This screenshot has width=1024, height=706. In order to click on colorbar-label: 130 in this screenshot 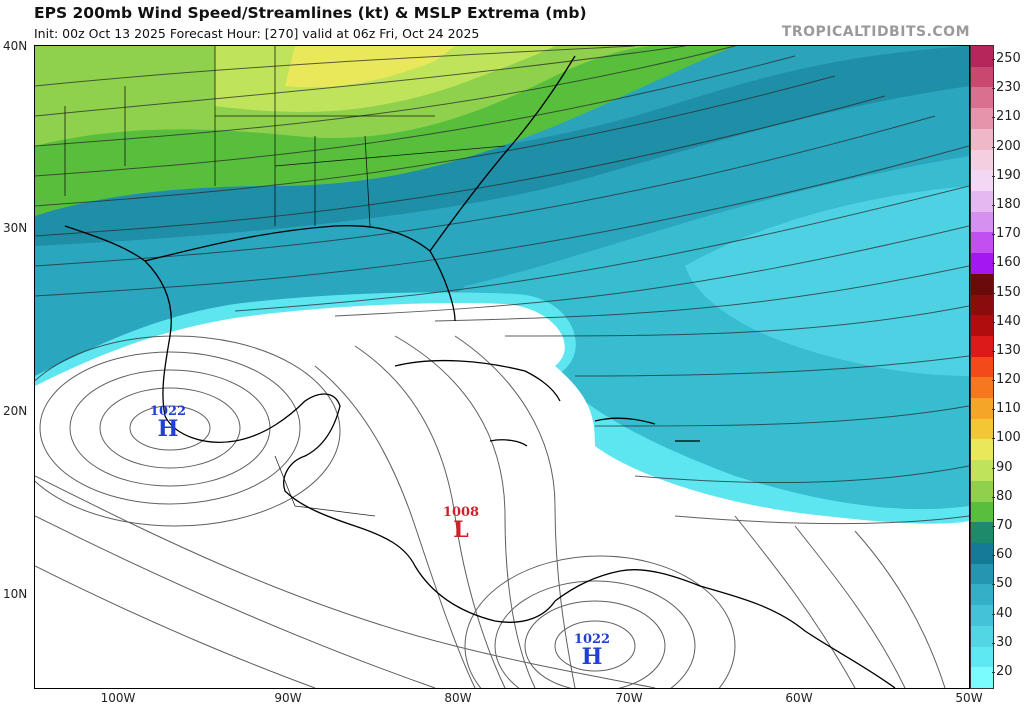, I will do `click(1008, 350)`.